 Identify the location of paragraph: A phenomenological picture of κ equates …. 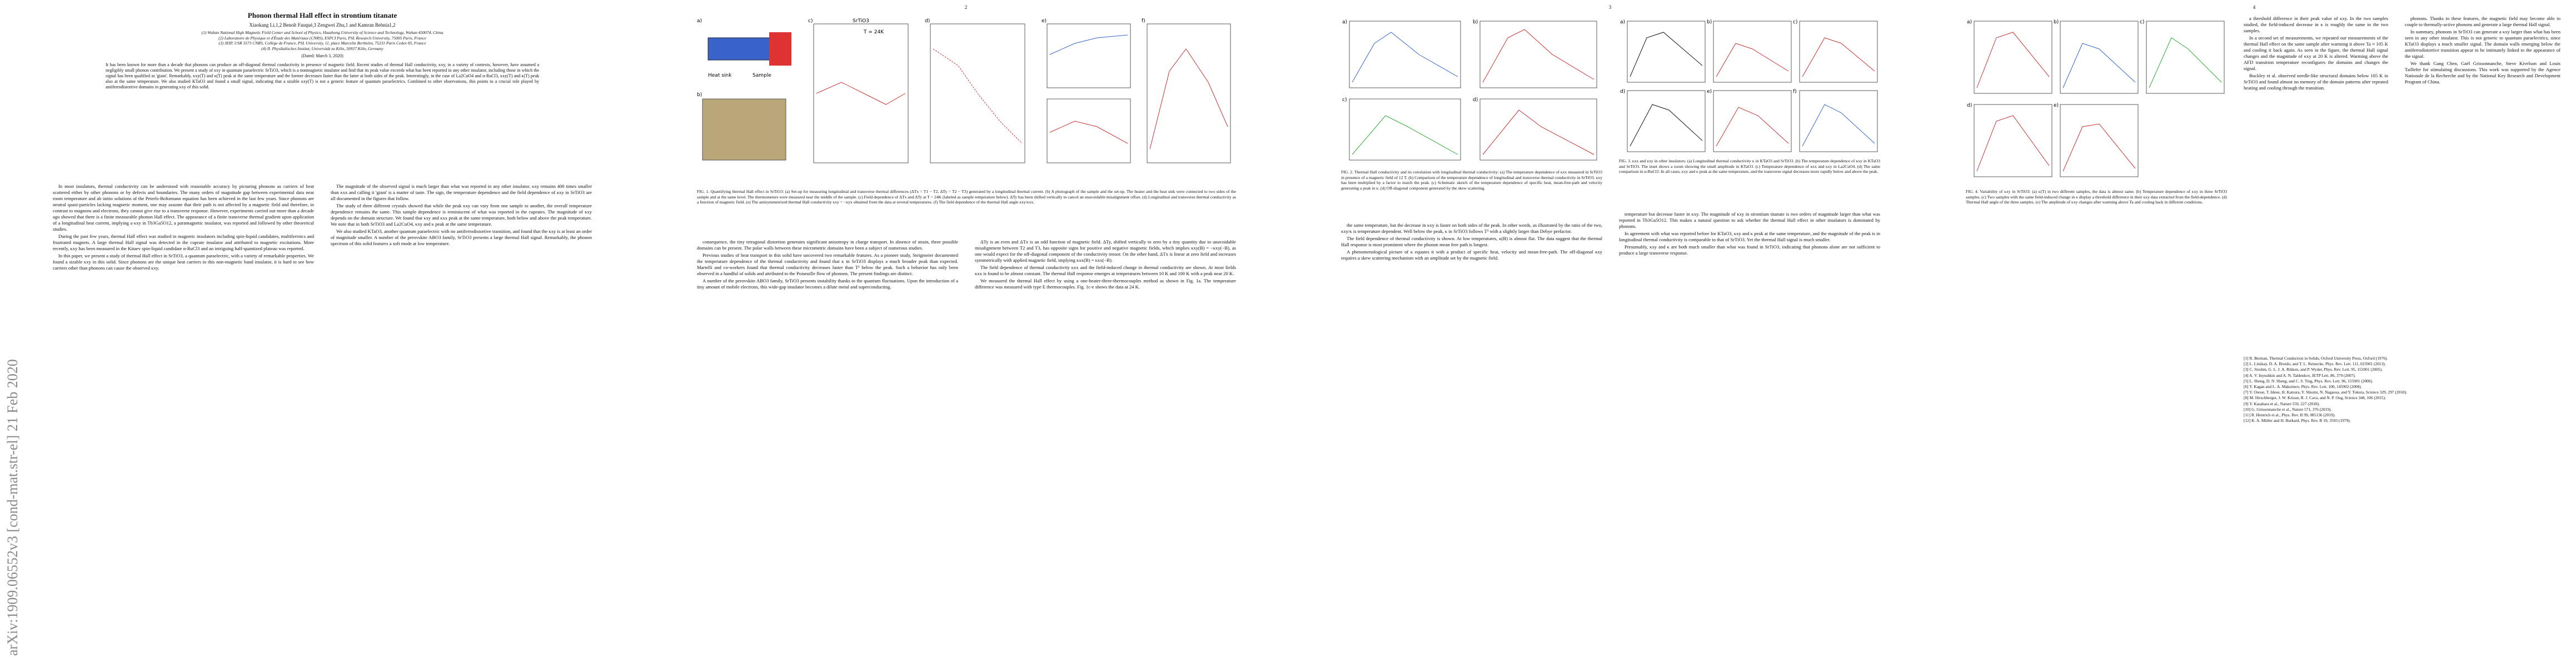
(1471, 255).